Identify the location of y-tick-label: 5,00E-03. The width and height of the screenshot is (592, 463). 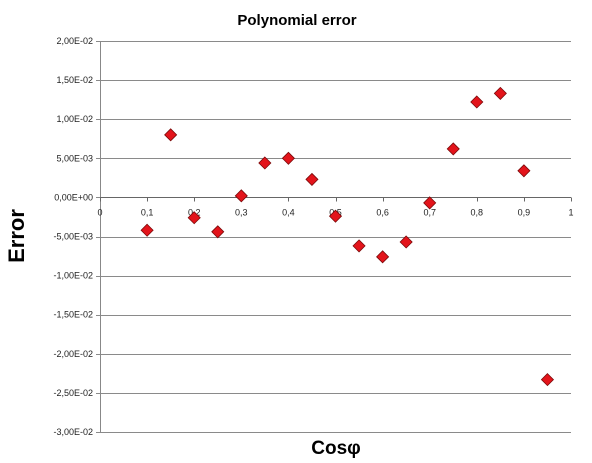
(74, 158).